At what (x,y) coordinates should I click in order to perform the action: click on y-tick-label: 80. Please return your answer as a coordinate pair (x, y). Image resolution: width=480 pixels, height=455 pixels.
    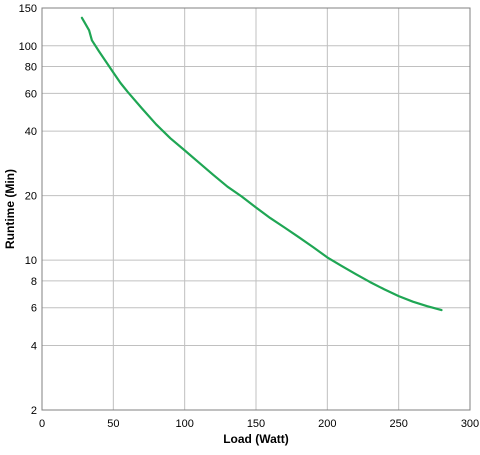
    Looking at the image, I should click on (31, 68).